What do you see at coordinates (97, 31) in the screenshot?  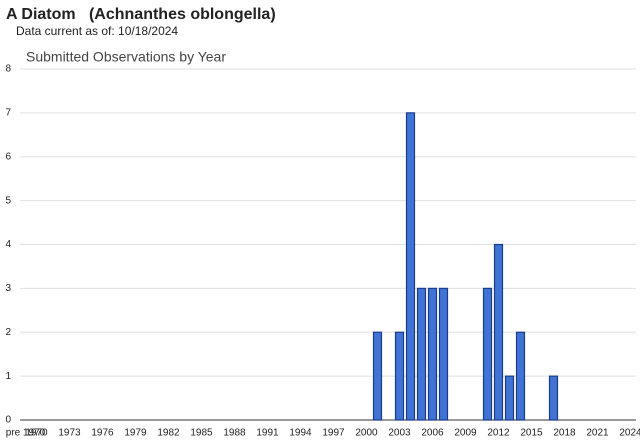 I see `subtitle: Data current as of: 10/18/2024` at bounding box center [97, 31].